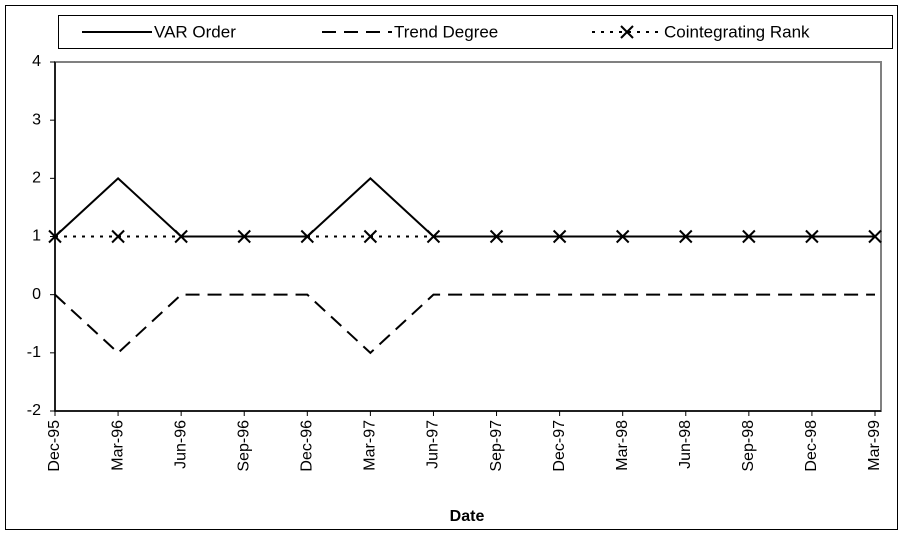 The height and width of the screenshot is (535, 904). What do you see at coordinates (36, 119) in the screenshot?
I see `y-tick-label: 3` at bounding box center [36, 119].